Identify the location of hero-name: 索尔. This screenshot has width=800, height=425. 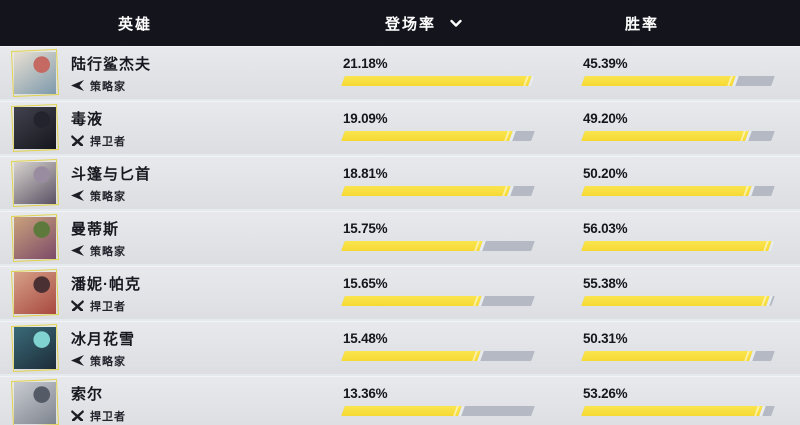
(87, 394).